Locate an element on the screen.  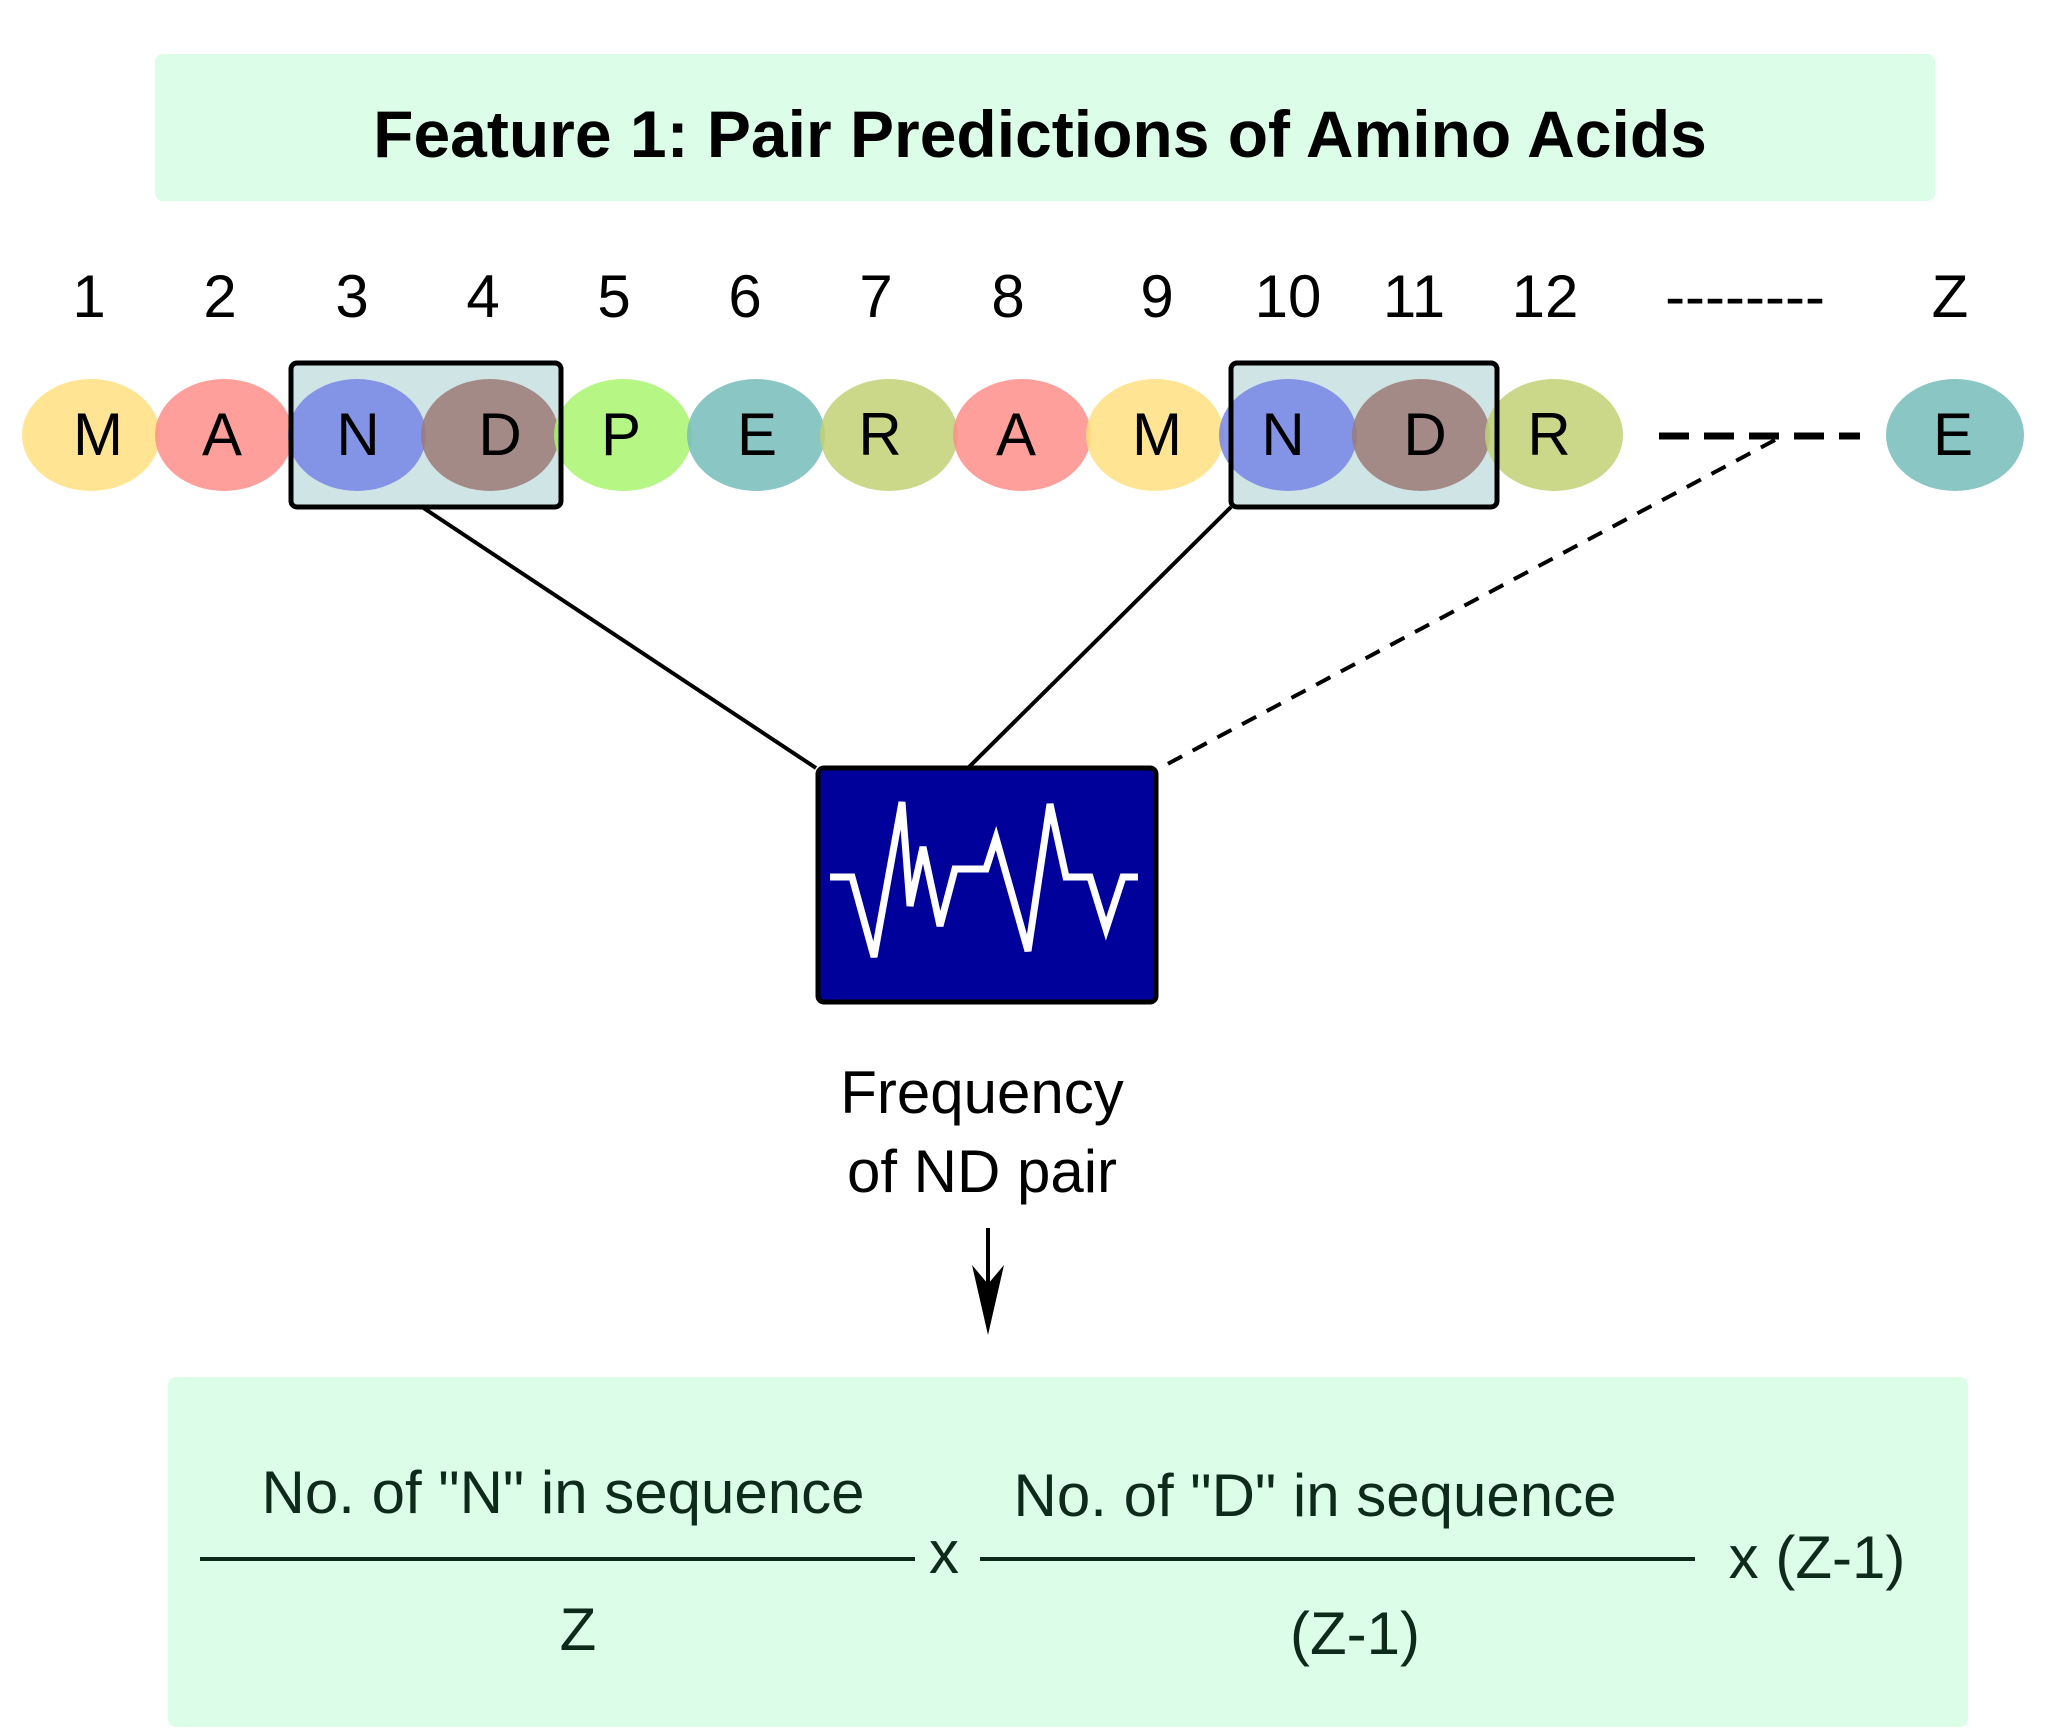
position-index: 4 is located at coordinates (482, 296).